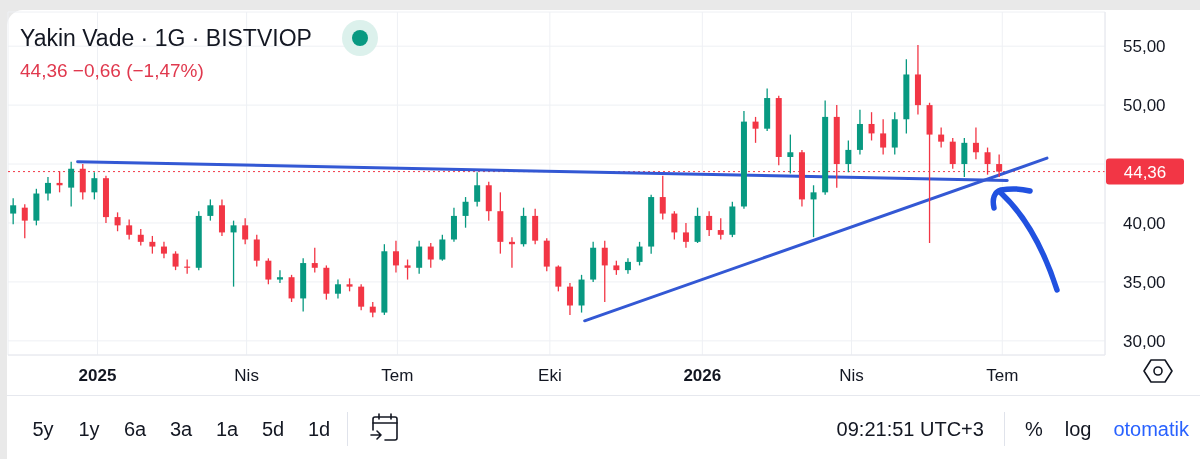 The width and height of the screenshot is (1200, 459). I want to click on x-tick-label: 2025, so click(97, 376).